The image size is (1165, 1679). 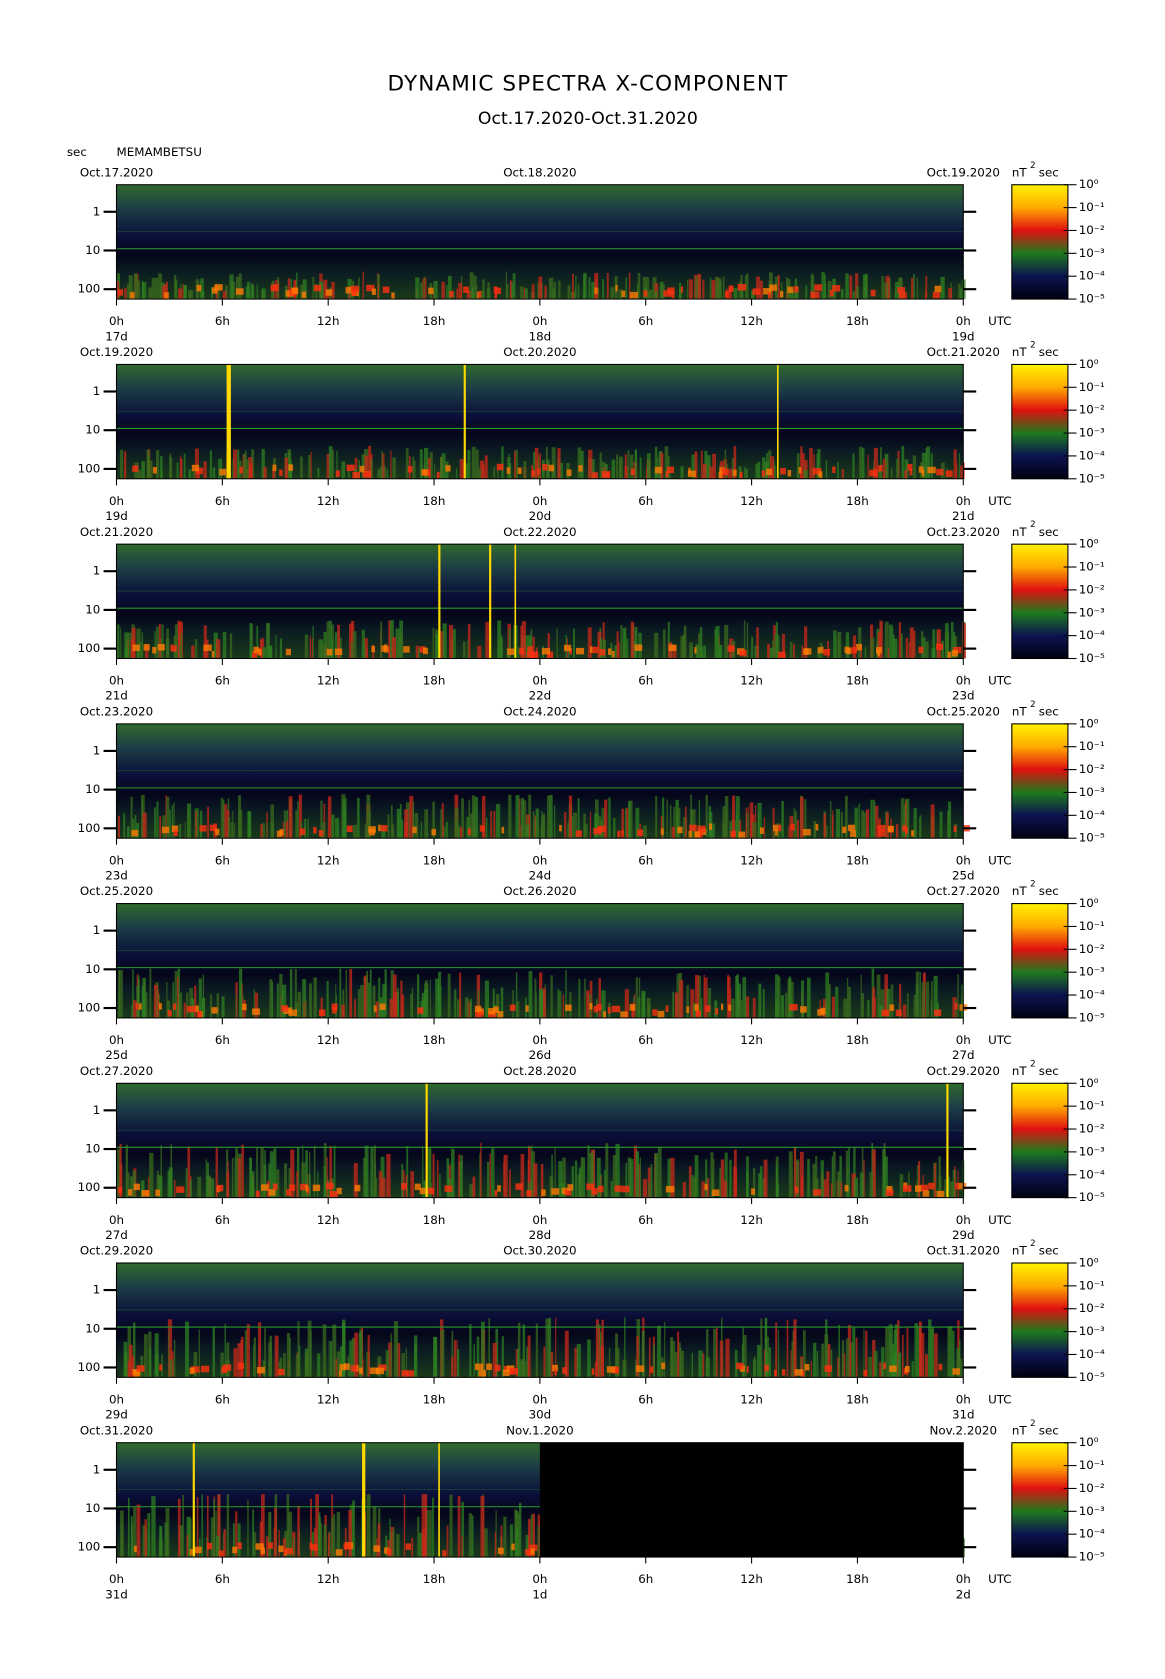 I want to click on y-tick-label: 10, so click(x=92, y=969).